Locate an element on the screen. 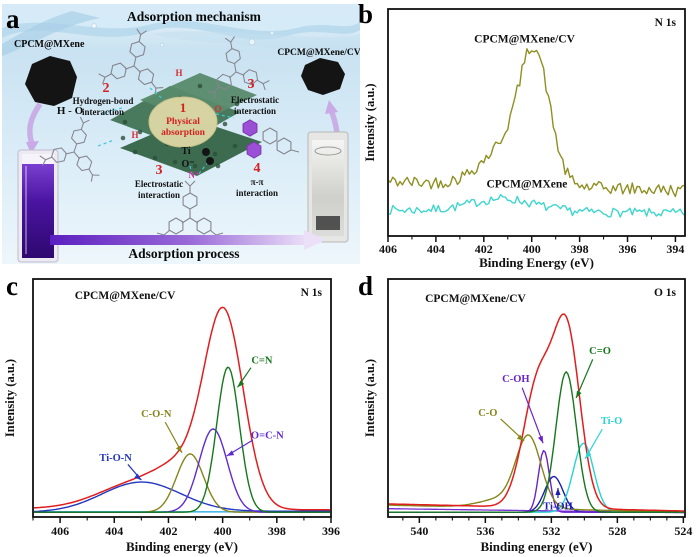 The image size is (699, 557). annotation-arrow is located at coordinates (532, 415).